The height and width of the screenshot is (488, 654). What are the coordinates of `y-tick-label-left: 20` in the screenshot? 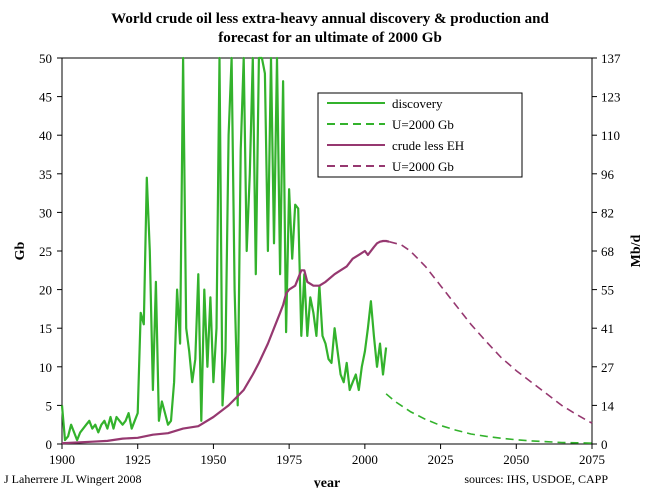 It's located at (45, 290).